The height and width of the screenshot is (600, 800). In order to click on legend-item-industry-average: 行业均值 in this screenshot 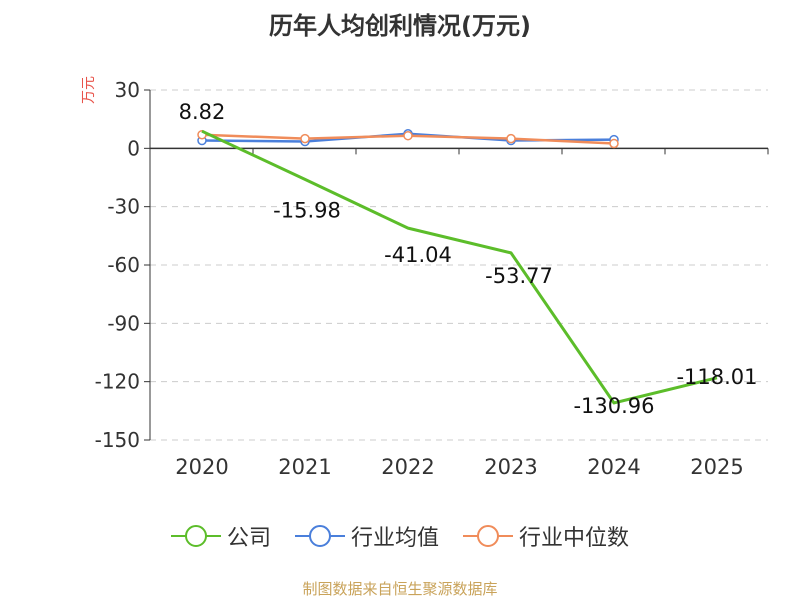, I will do `click(366, 536)`.